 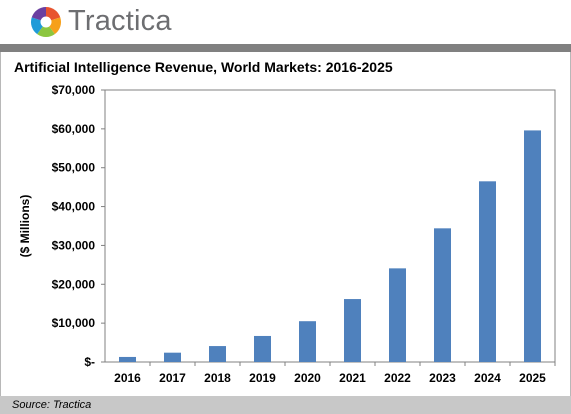 I want to click on x-tick-label: 2018, so click(x=217, y=378).